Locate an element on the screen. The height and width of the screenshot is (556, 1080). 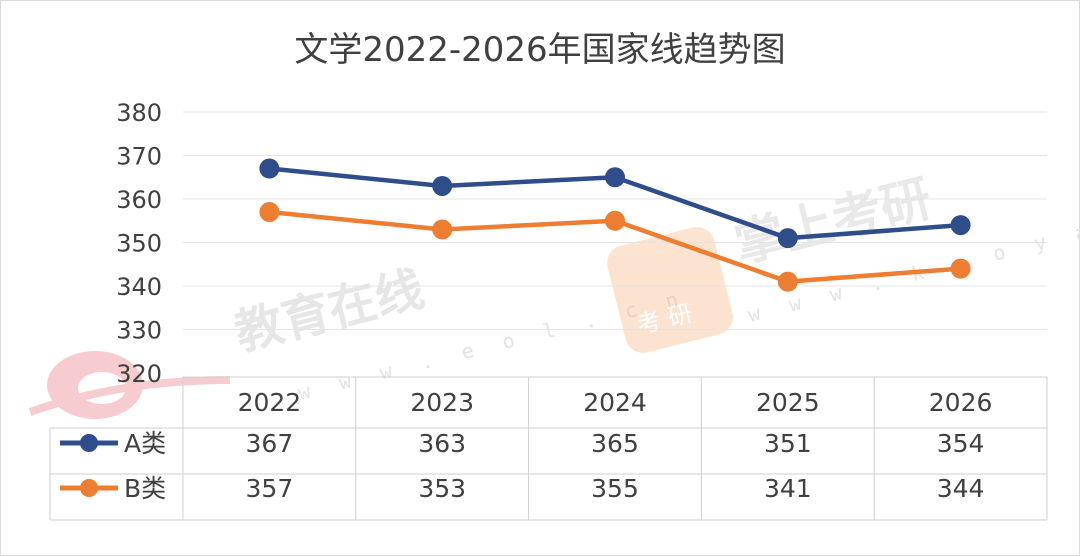
x-category-label: 2023 is located at coordinates (442, 402).